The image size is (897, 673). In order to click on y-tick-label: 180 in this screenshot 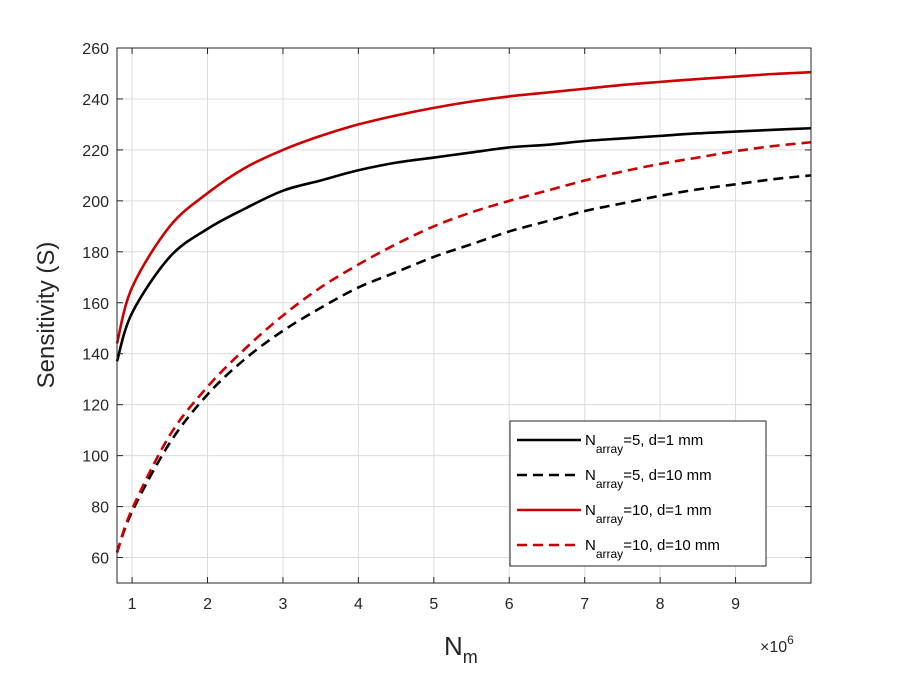, I will do `click(95, 253)`.